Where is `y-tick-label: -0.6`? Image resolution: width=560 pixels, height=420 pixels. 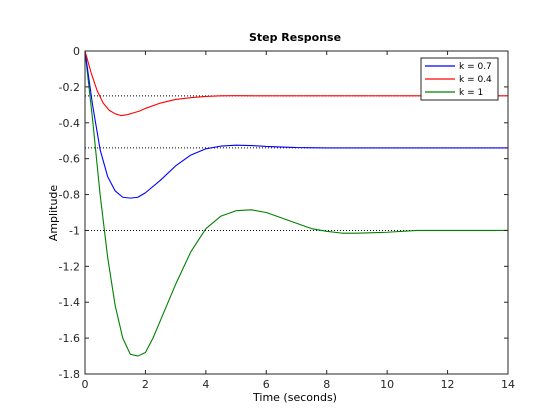
y-tick-label: -0.6 is located at coordinates (69, 159).